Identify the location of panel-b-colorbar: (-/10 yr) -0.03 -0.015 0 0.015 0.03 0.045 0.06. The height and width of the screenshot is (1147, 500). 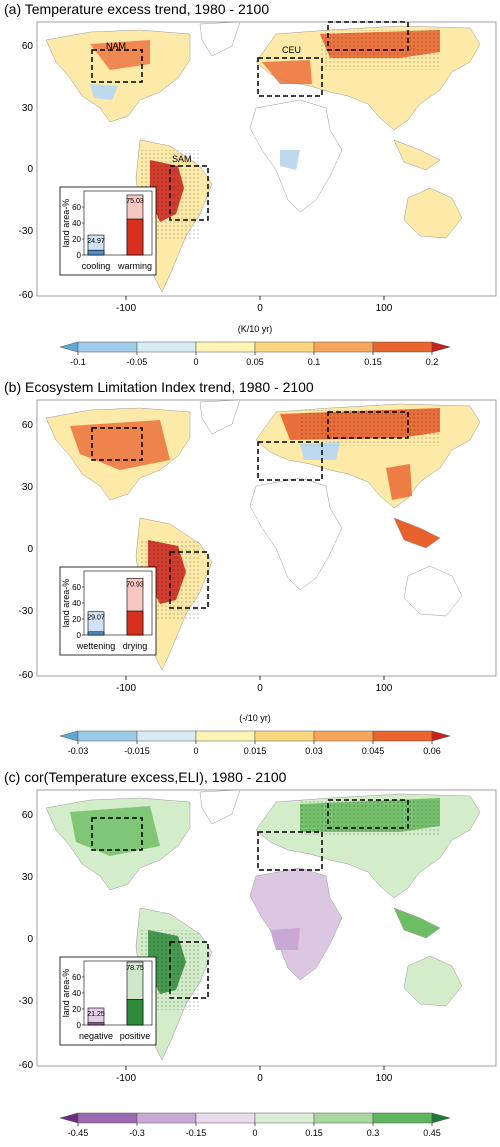
(255, 734).